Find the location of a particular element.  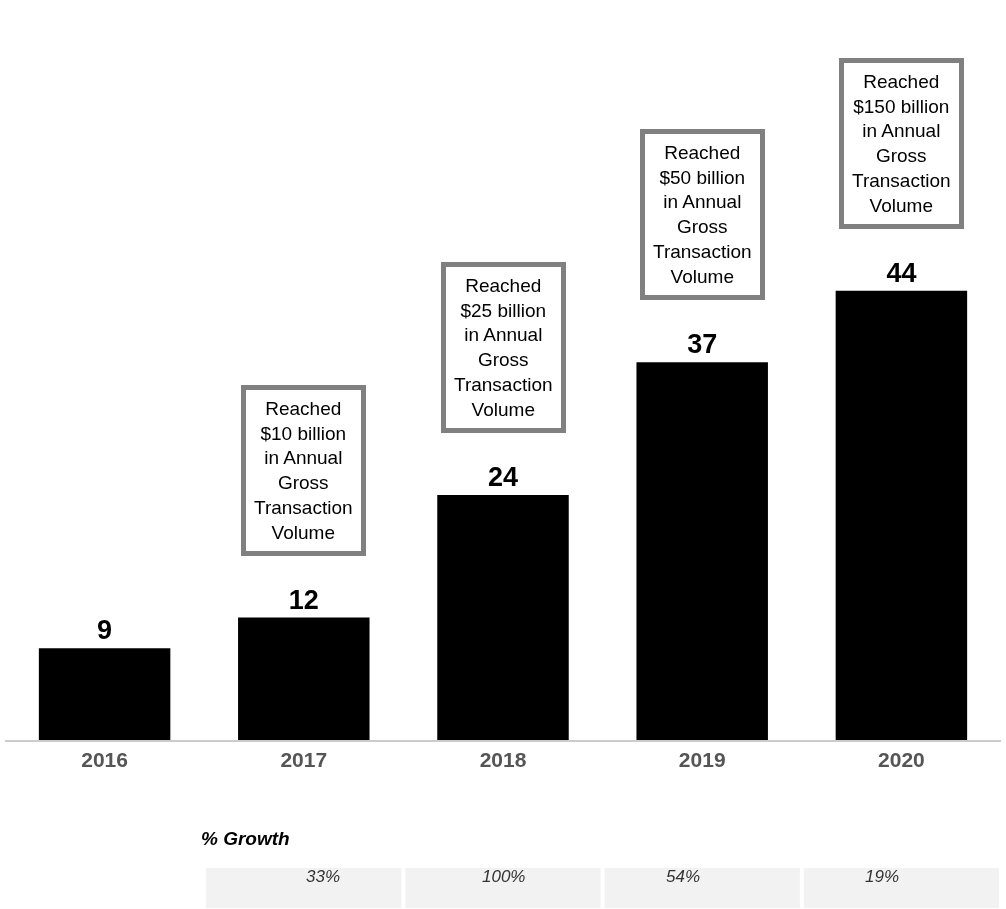

text: 54% is located at coordinates (683, 876).